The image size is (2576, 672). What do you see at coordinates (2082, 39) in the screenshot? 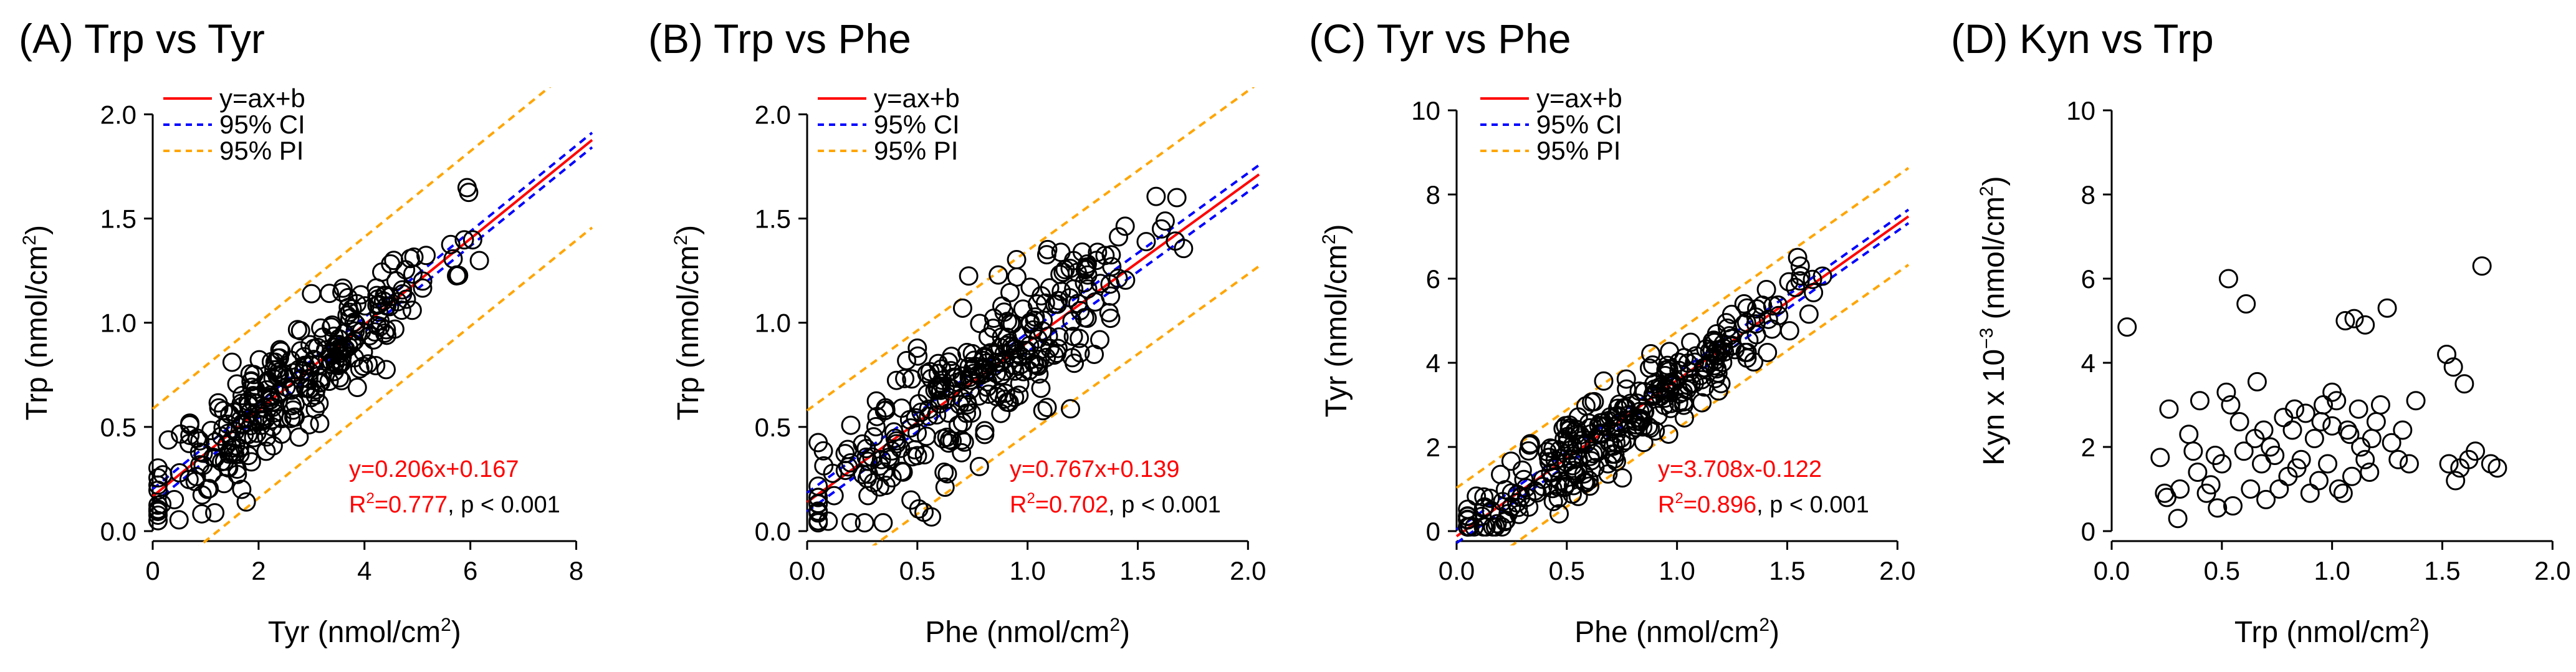
I see `panel-d-title: (D) Kyn vs Trp` at bounding box center [2082, 39].